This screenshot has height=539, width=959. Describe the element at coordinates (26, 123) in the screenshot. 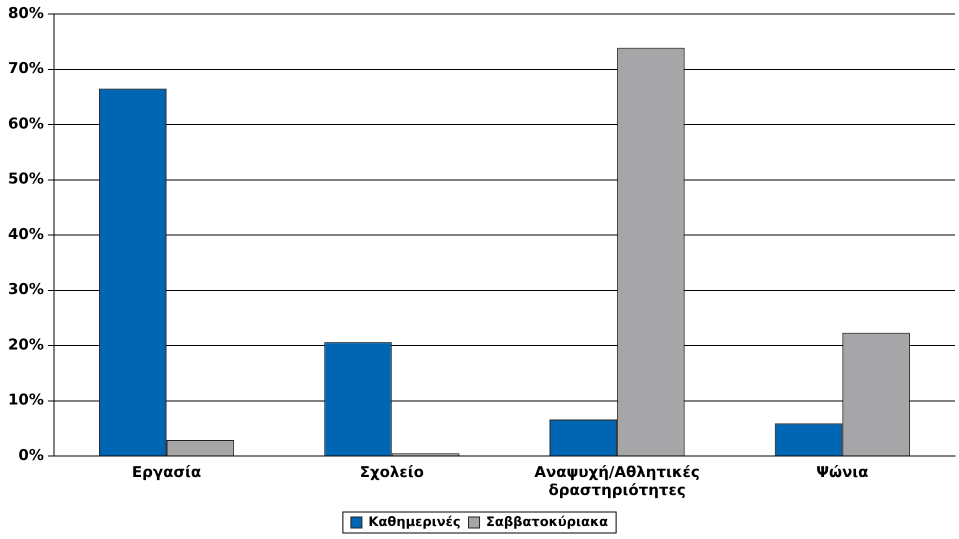

I see `y-tick-label: 60%` at that location.